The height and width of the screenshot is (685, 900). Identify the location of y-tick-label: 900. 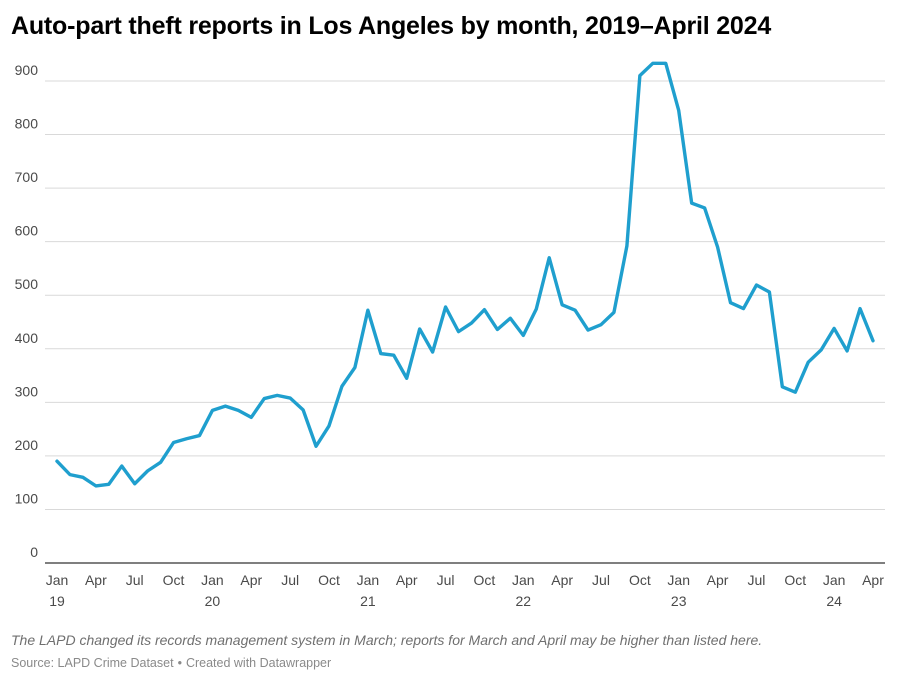
(27, 70).